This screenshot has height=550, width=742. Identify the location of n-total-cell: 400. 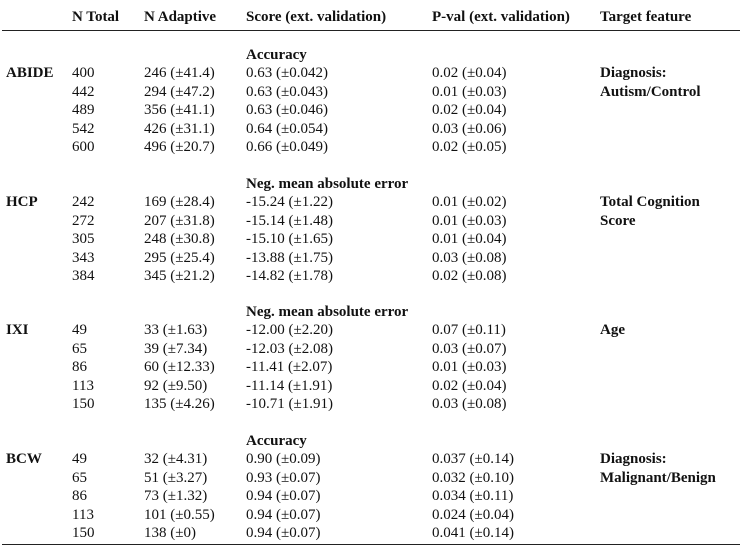
(83, 73).